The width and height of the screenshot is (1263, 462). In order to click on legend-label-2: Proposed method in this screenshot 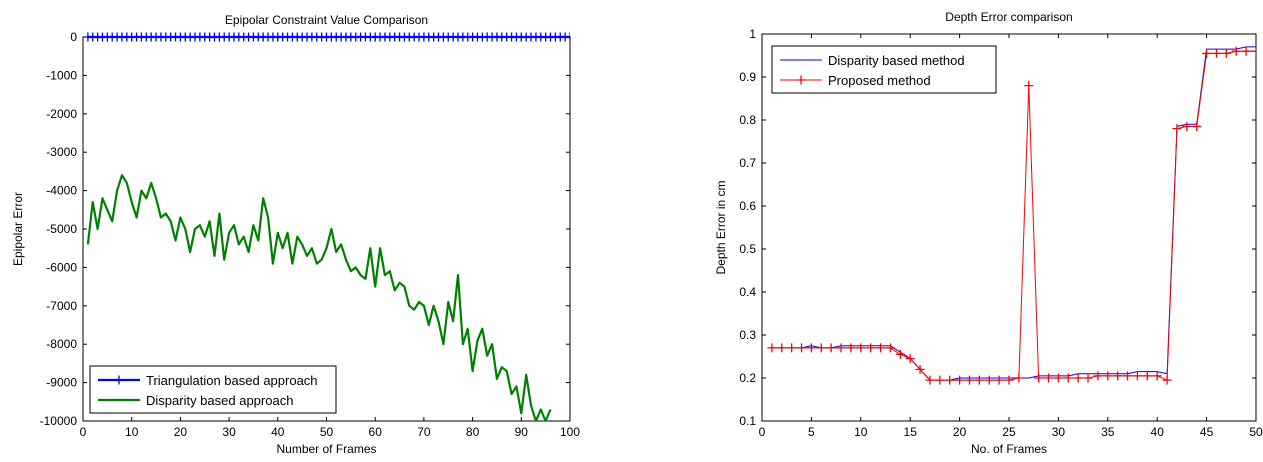, I will do `click(879, 80)`.